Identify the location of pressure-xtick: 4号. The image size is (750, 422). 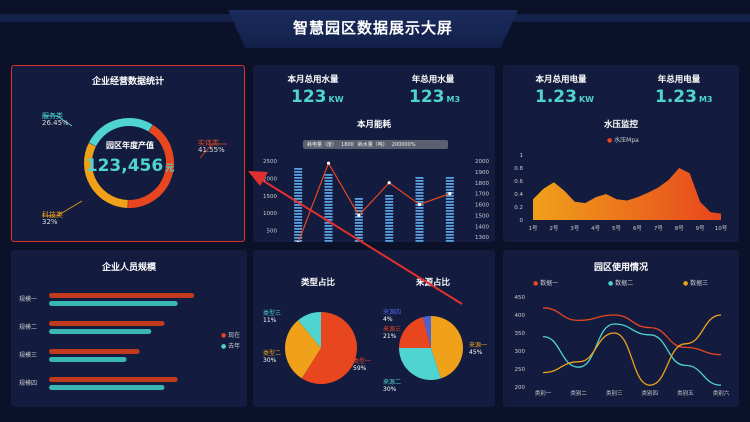
(595, 228).